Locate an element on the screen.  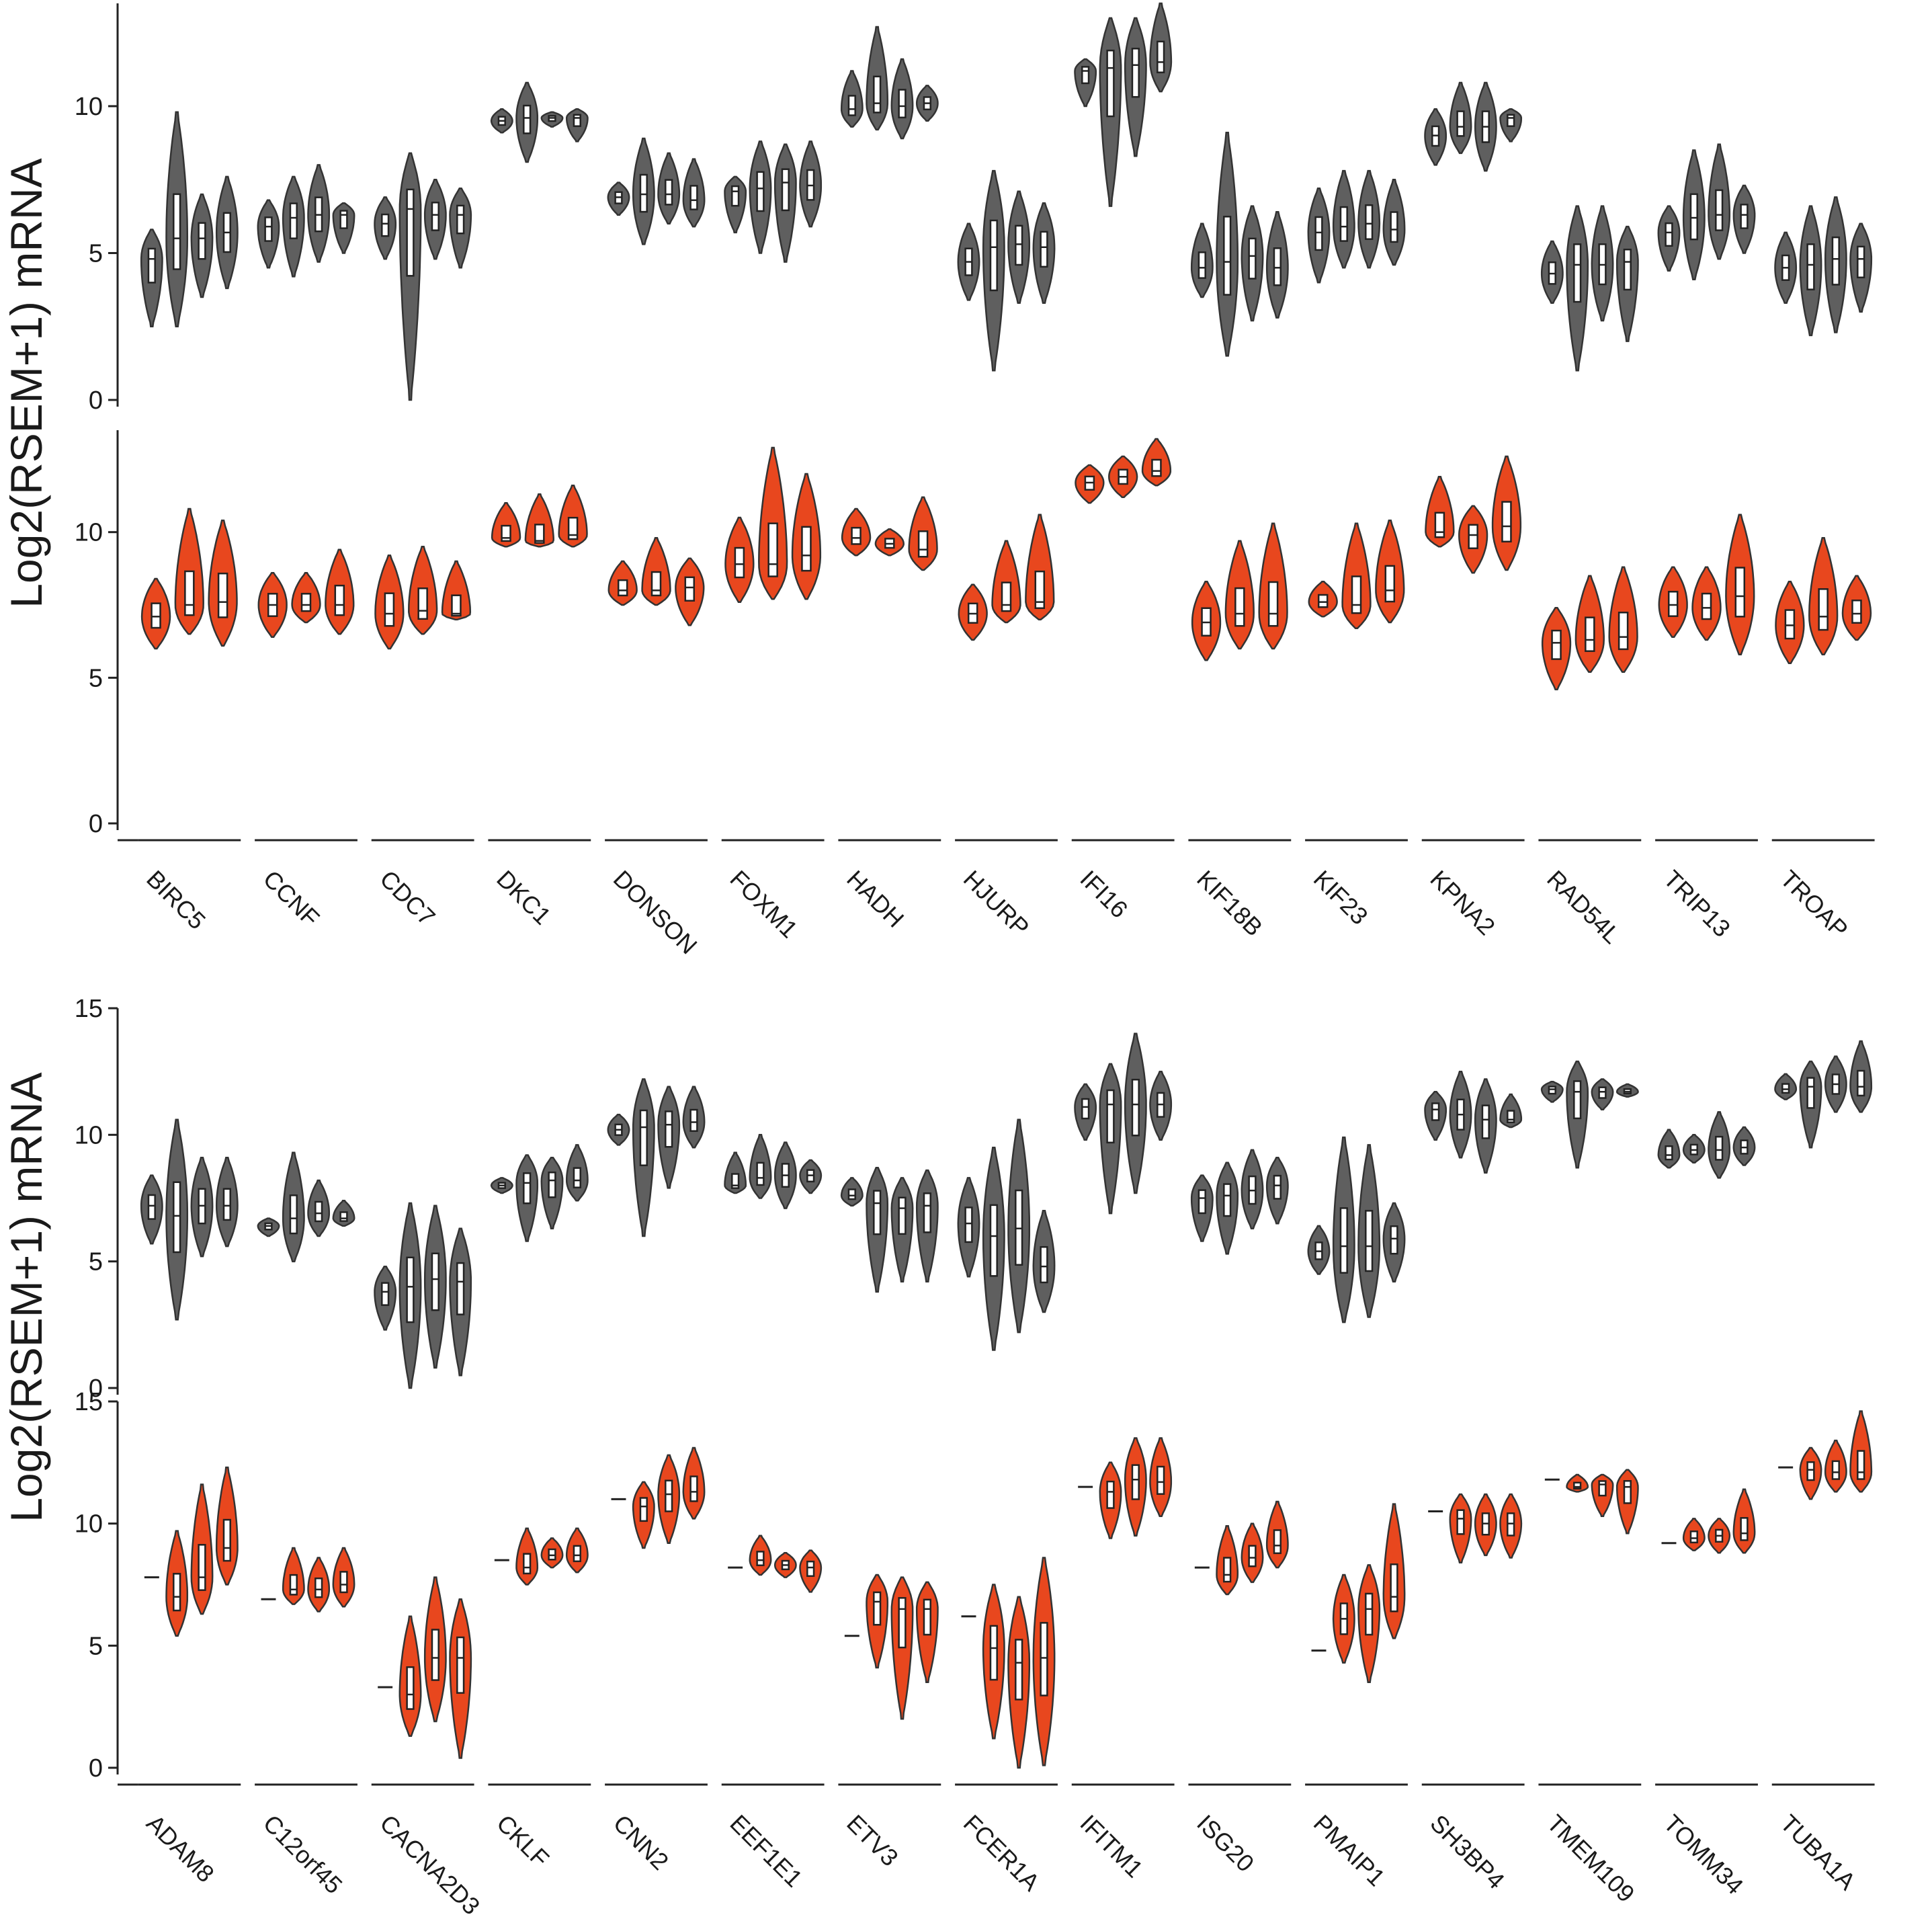
x-tick-label: KPNA2 is located at coordinates (1463, 903).